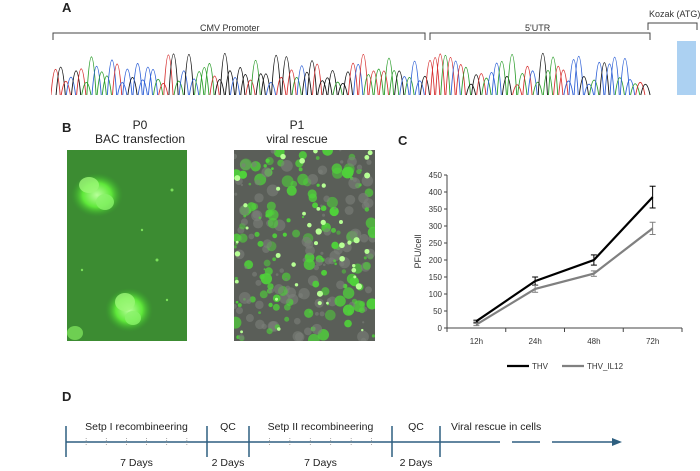 The height and width of the screenshot is (471, 700). Describe the element at coordinates (538, 28) in the screenshot. I see `utr-label: 5'UTR` at that location.